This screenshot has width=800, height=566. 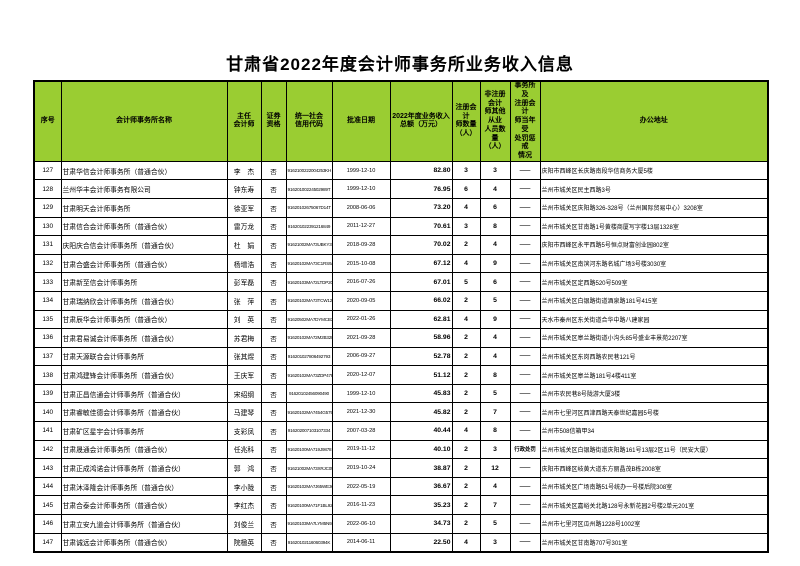 What do you see at coordinates (654, 505) in the screenshot?
I see `cell-addr: 兰州市城关区嘉峪关北路128号永新花园2号楼2单元201室` at bounding box center [654, 505].